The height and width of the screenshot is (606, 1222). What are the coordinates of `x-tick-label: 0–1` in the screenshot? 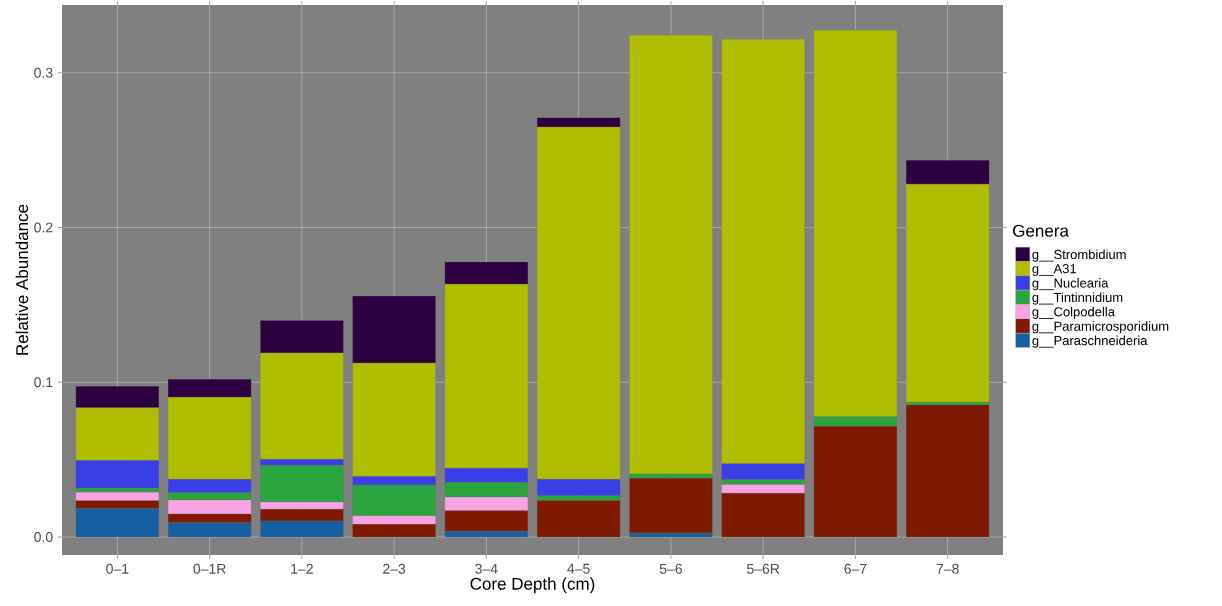 It's located at (117, 568).